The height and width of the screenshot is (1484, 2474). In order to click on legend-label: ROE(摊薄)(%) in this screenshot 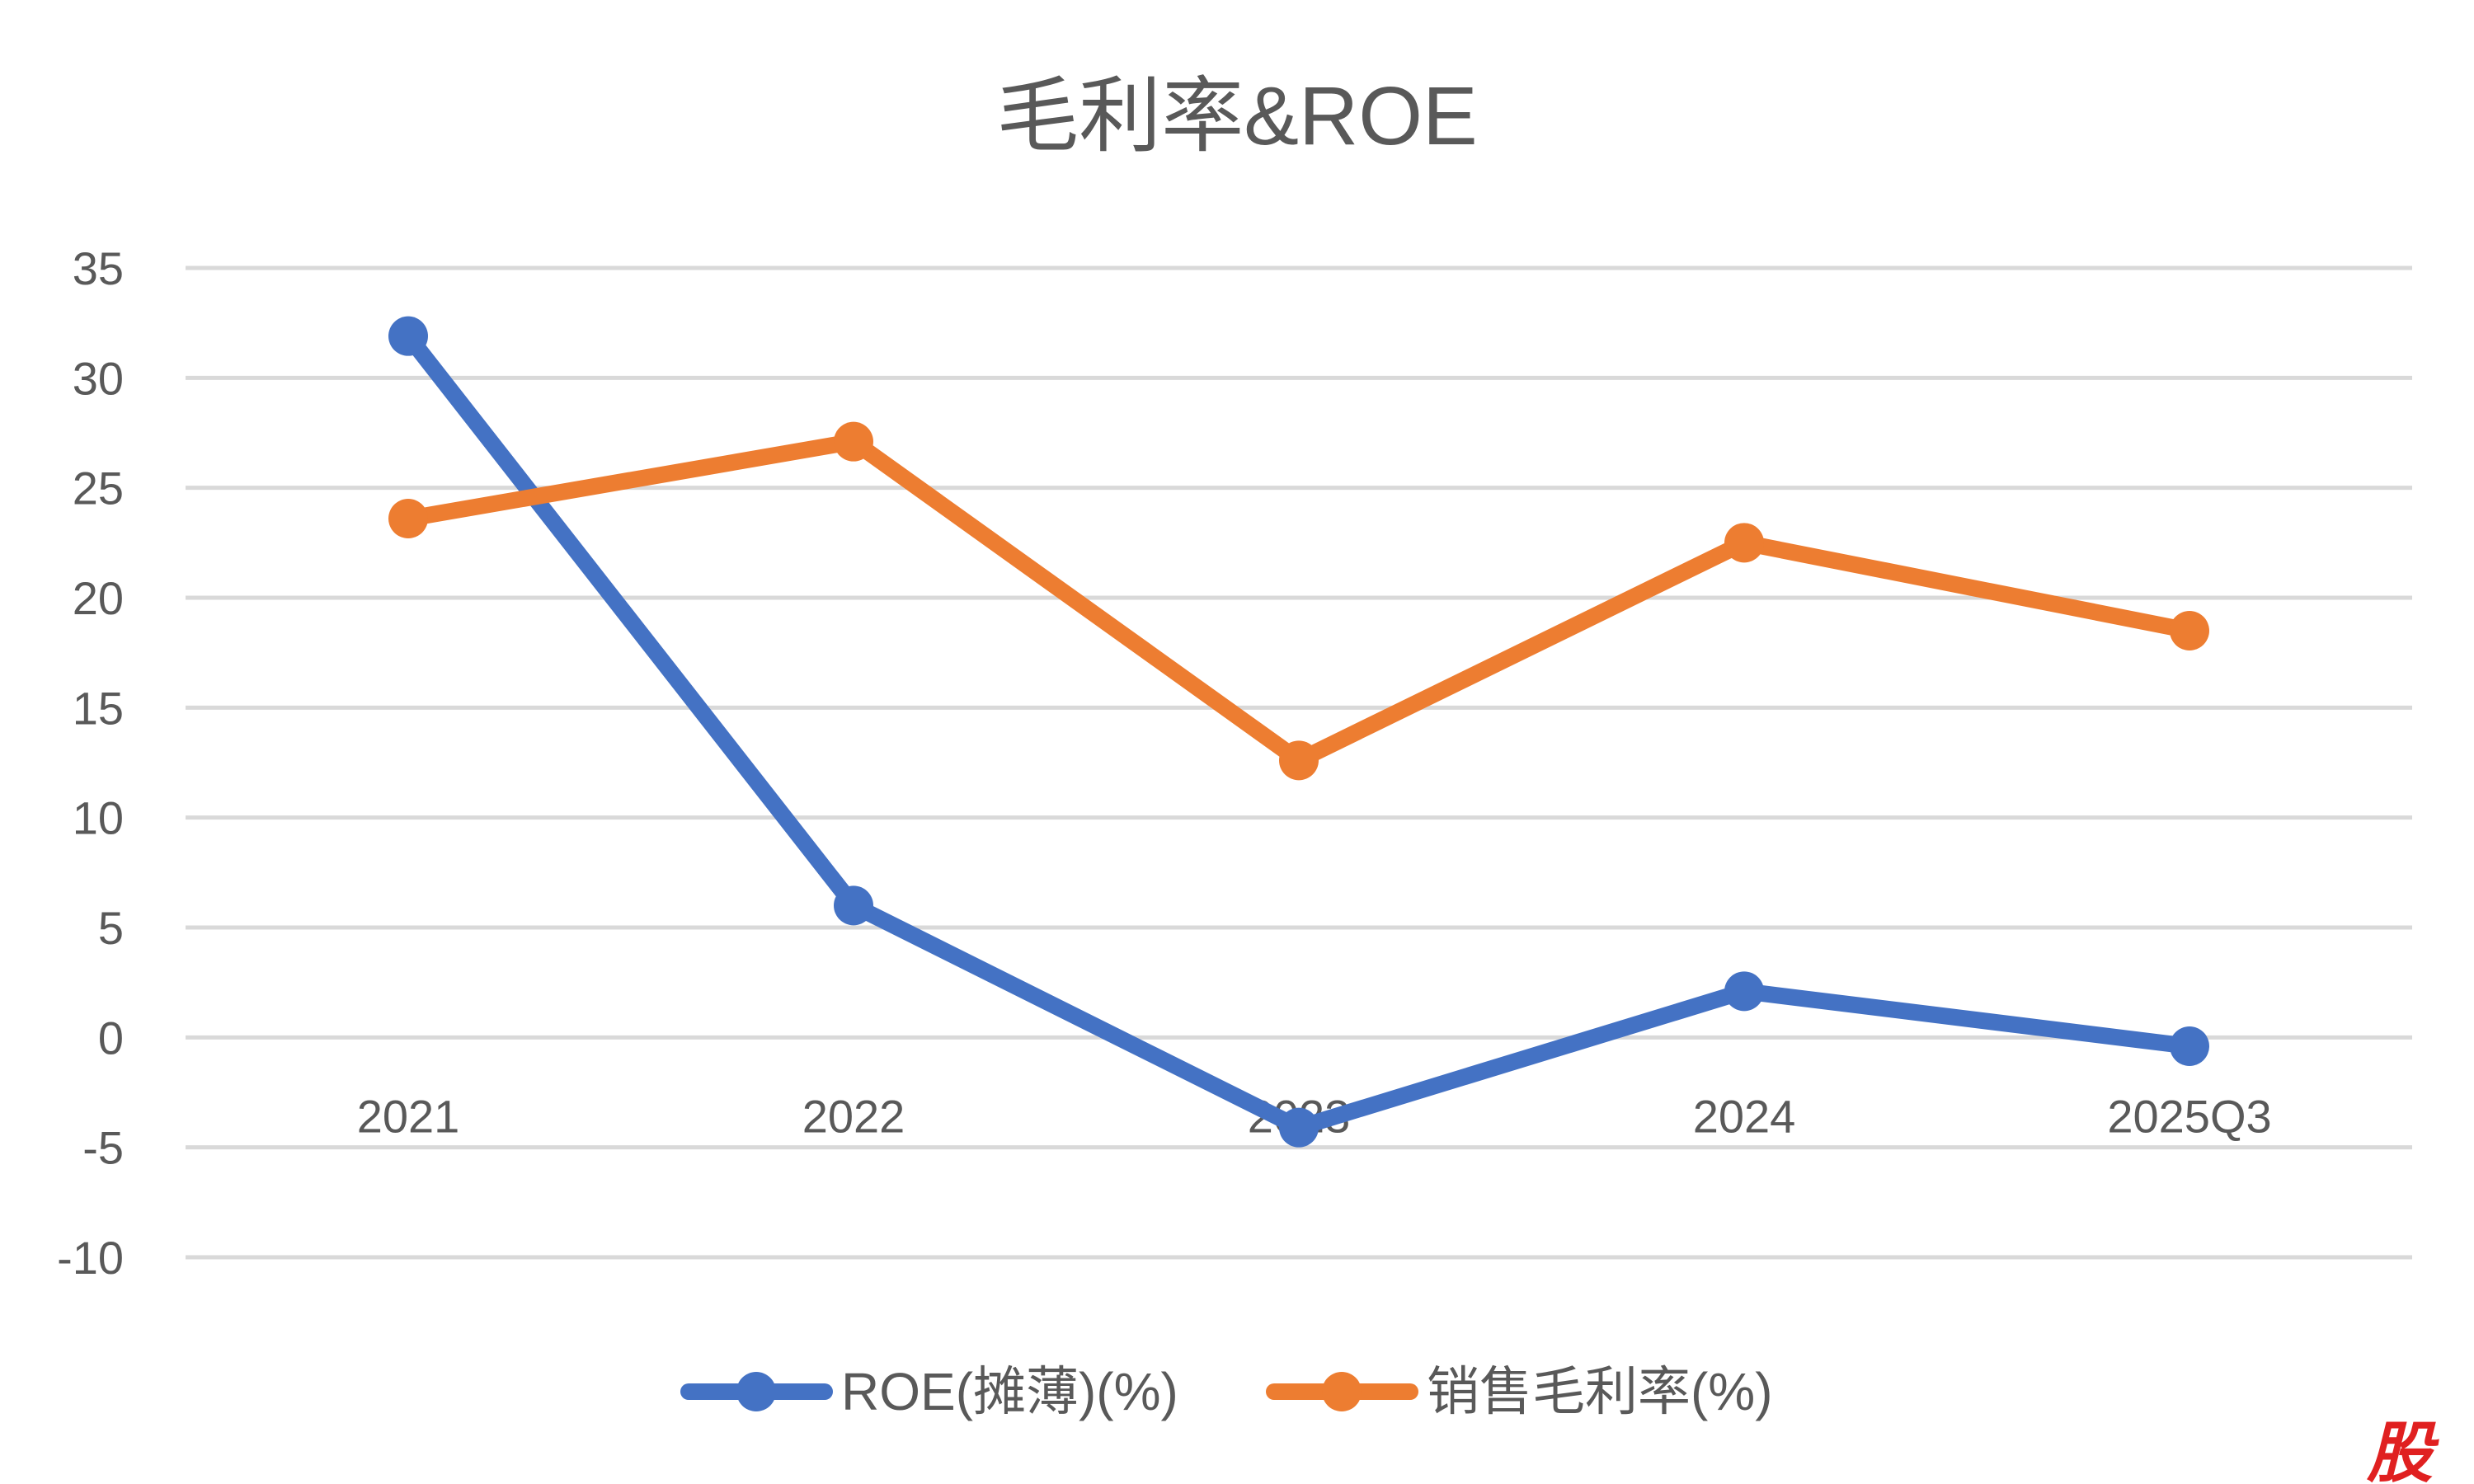, I will do `click(1009, 1391)`.